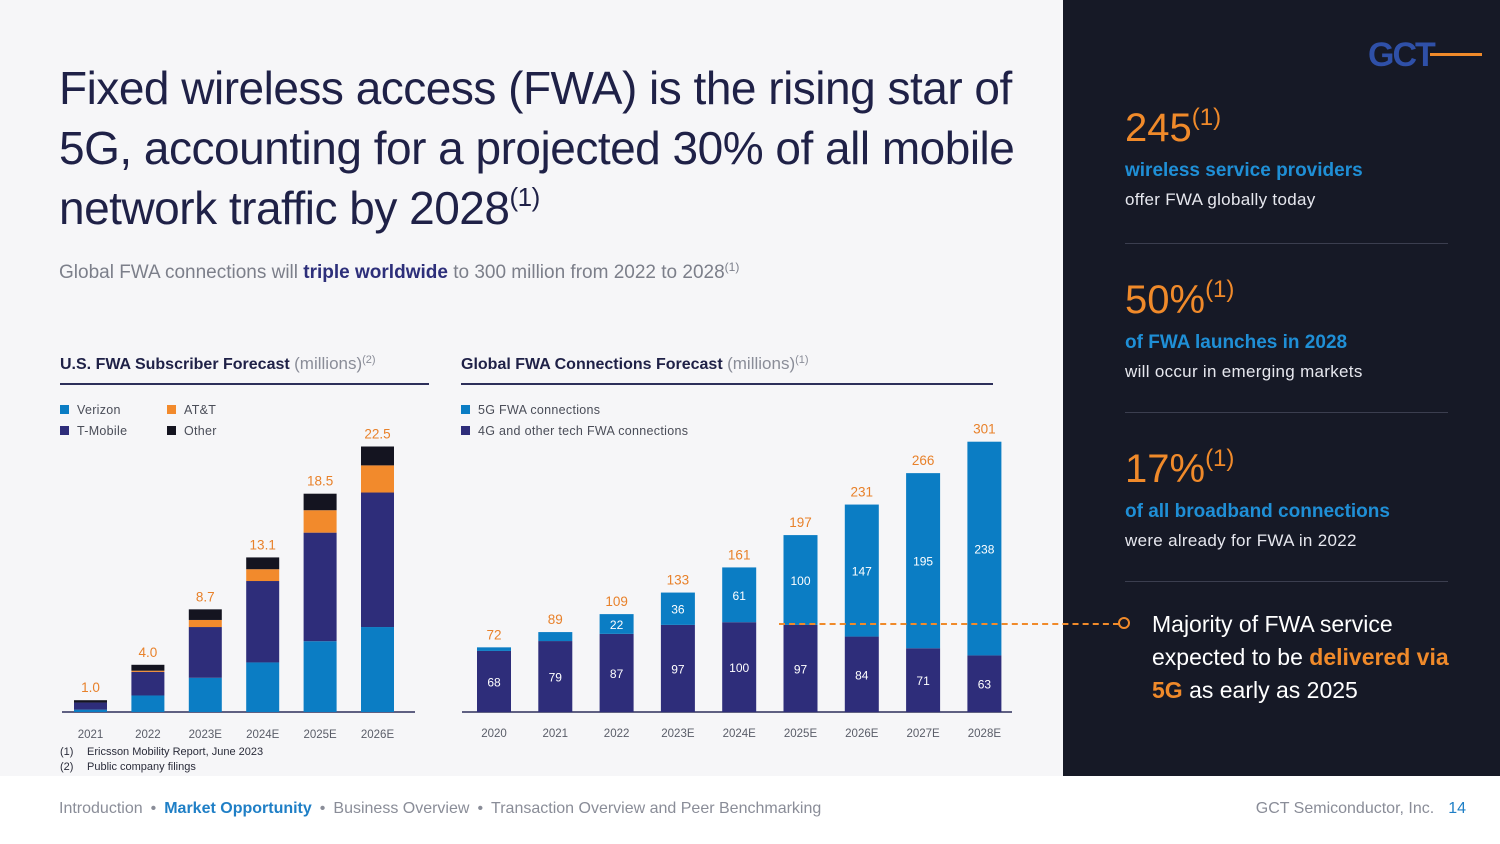 The height and width of the screenshot is (844, 1500). Describe the element at coordinates (524, 197) in the screenshot. I see `title-footnote-ref: (1)` at that location.